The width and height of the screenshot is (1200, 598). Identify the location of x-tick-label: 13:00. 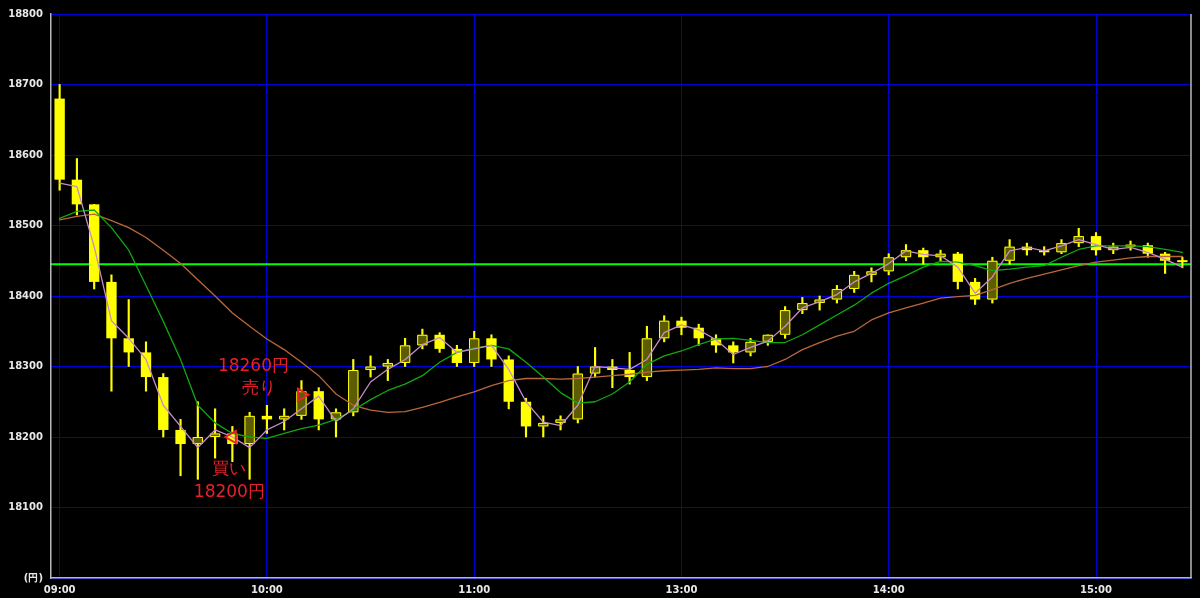
(681, 589).